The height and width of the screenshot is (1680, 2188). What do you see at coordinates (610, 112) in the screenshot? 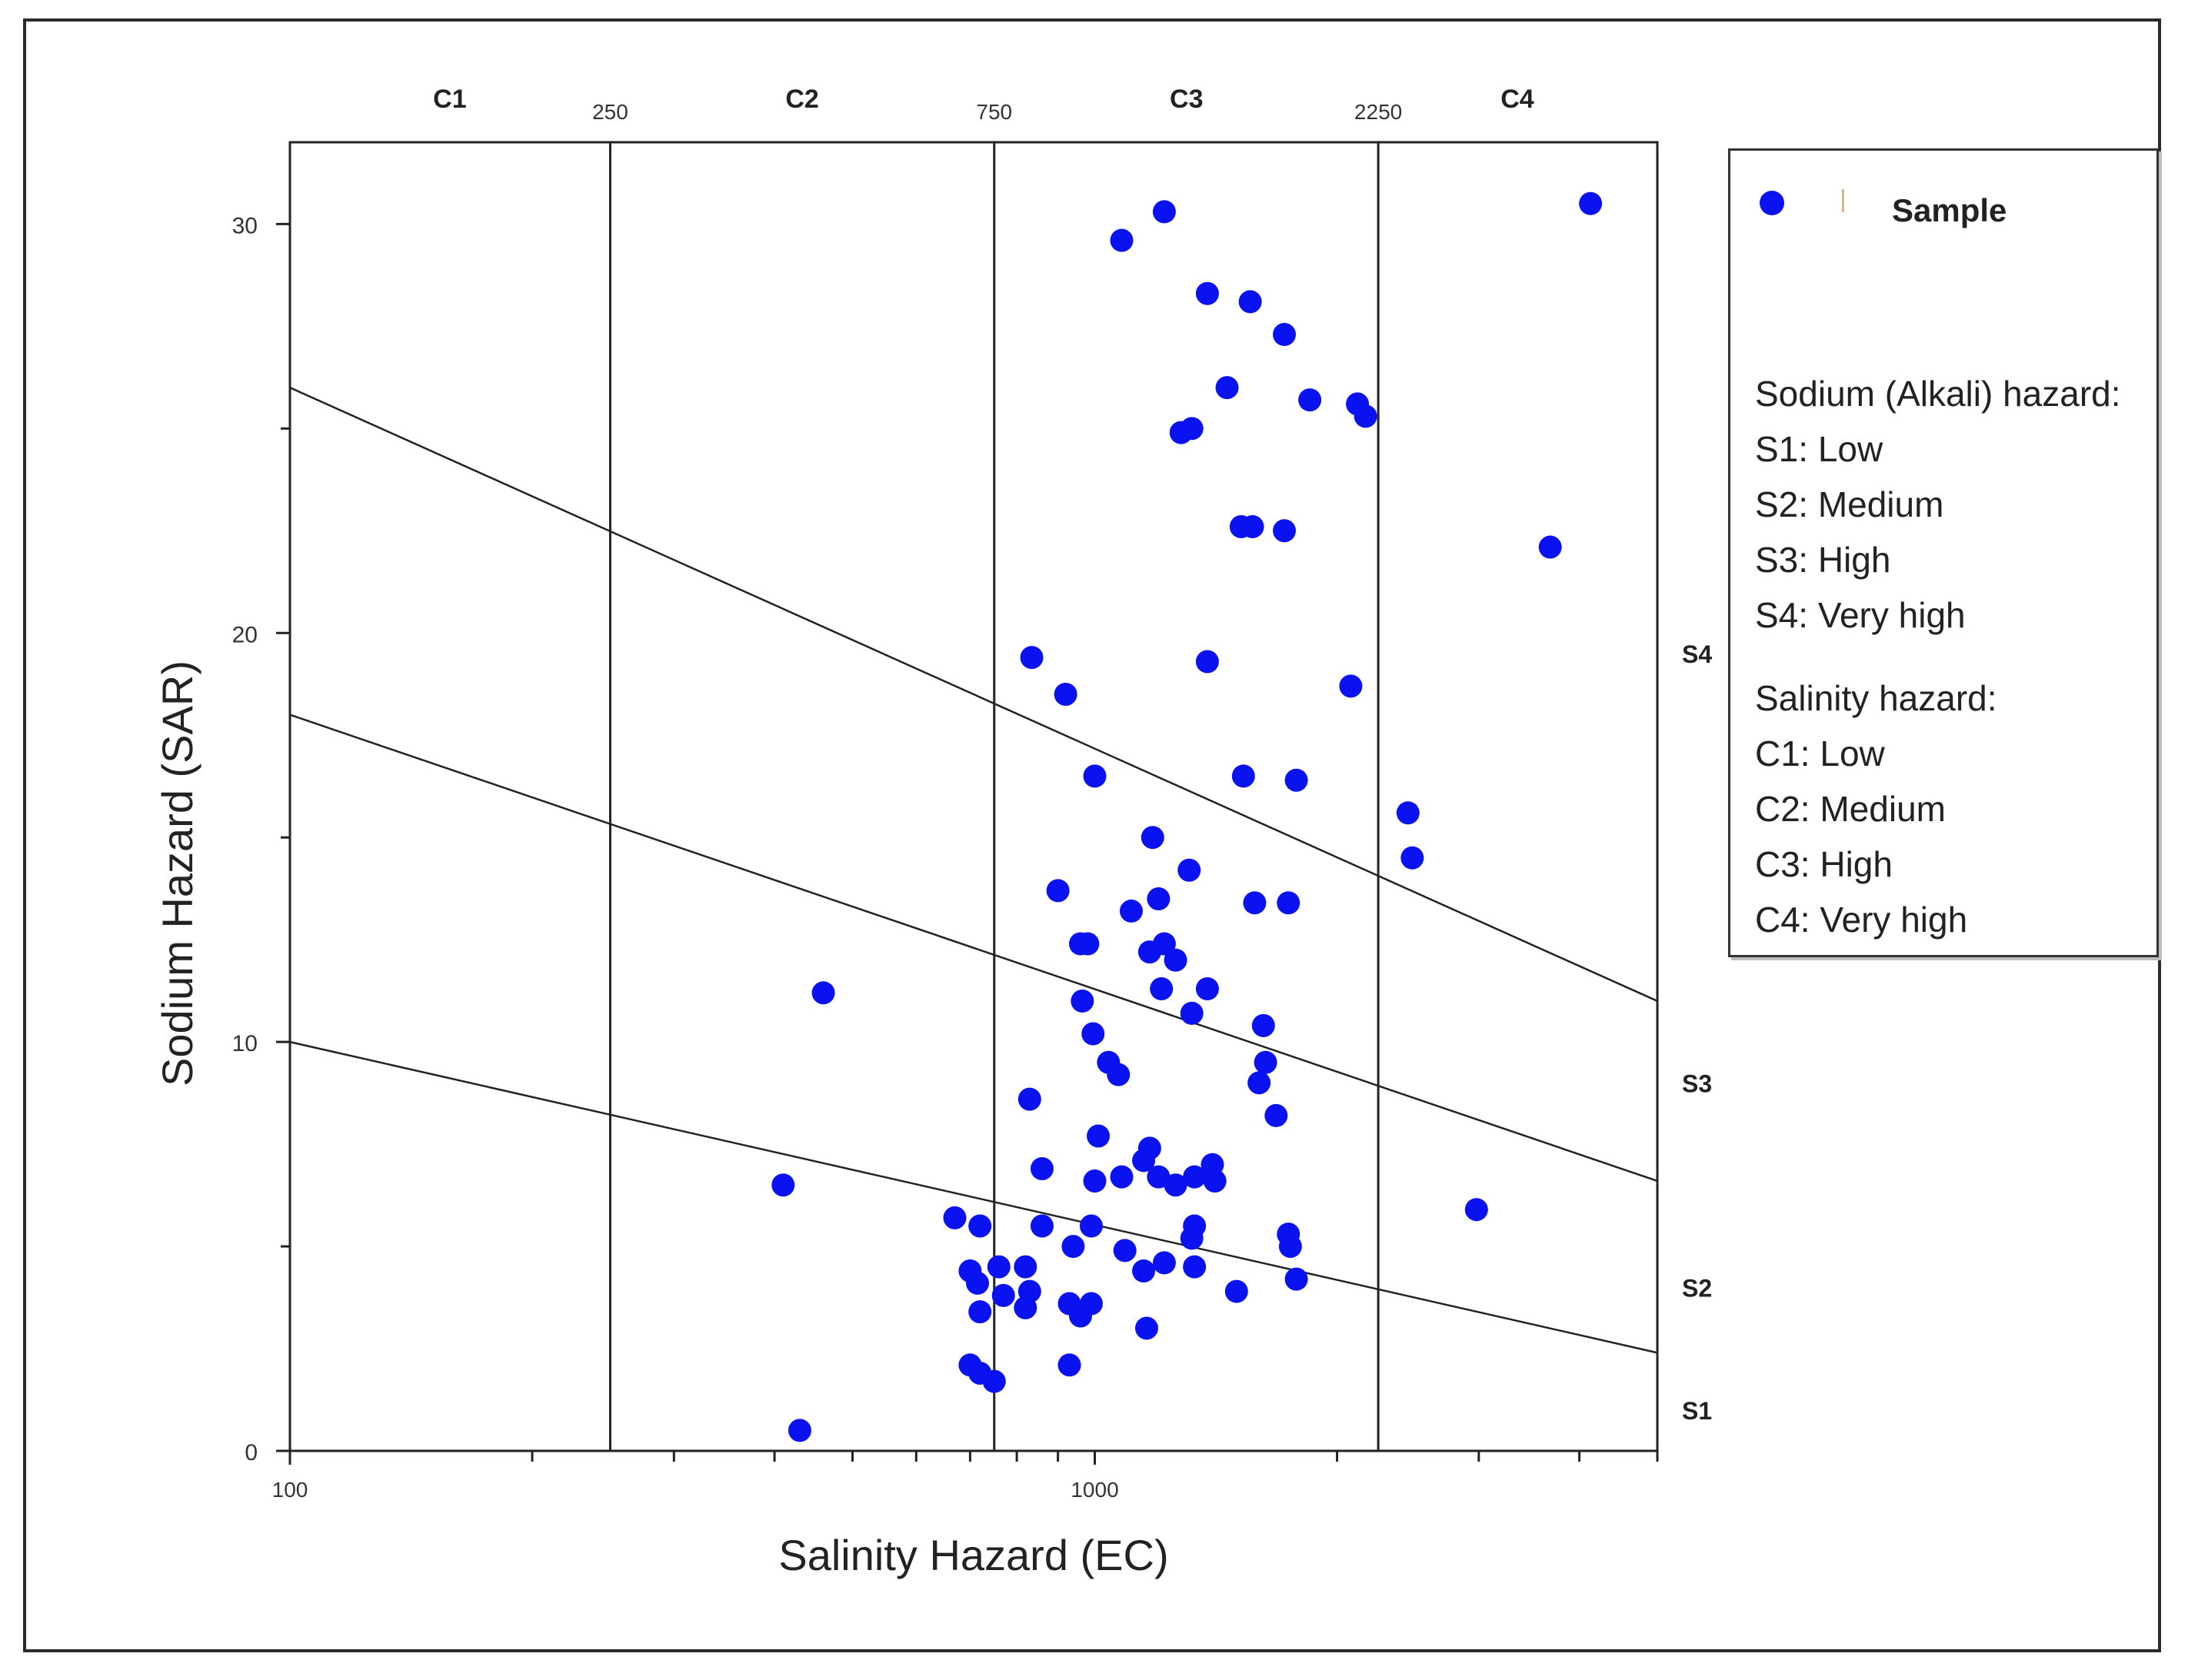
I see `salinity-boundary-label: 250` at bounding box center [610, 112].